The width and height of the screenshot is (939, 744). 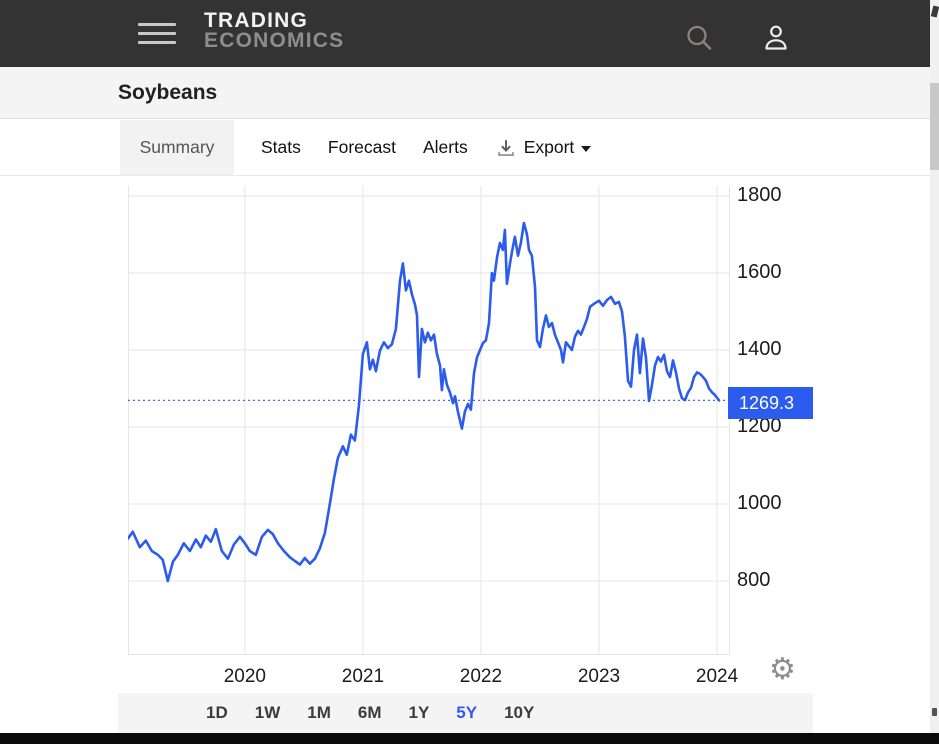 What do you see at coordinates (274, 40) in the screenshot?
I see `logo-line2: ECONOMICS` at bounding box center [274, 40].